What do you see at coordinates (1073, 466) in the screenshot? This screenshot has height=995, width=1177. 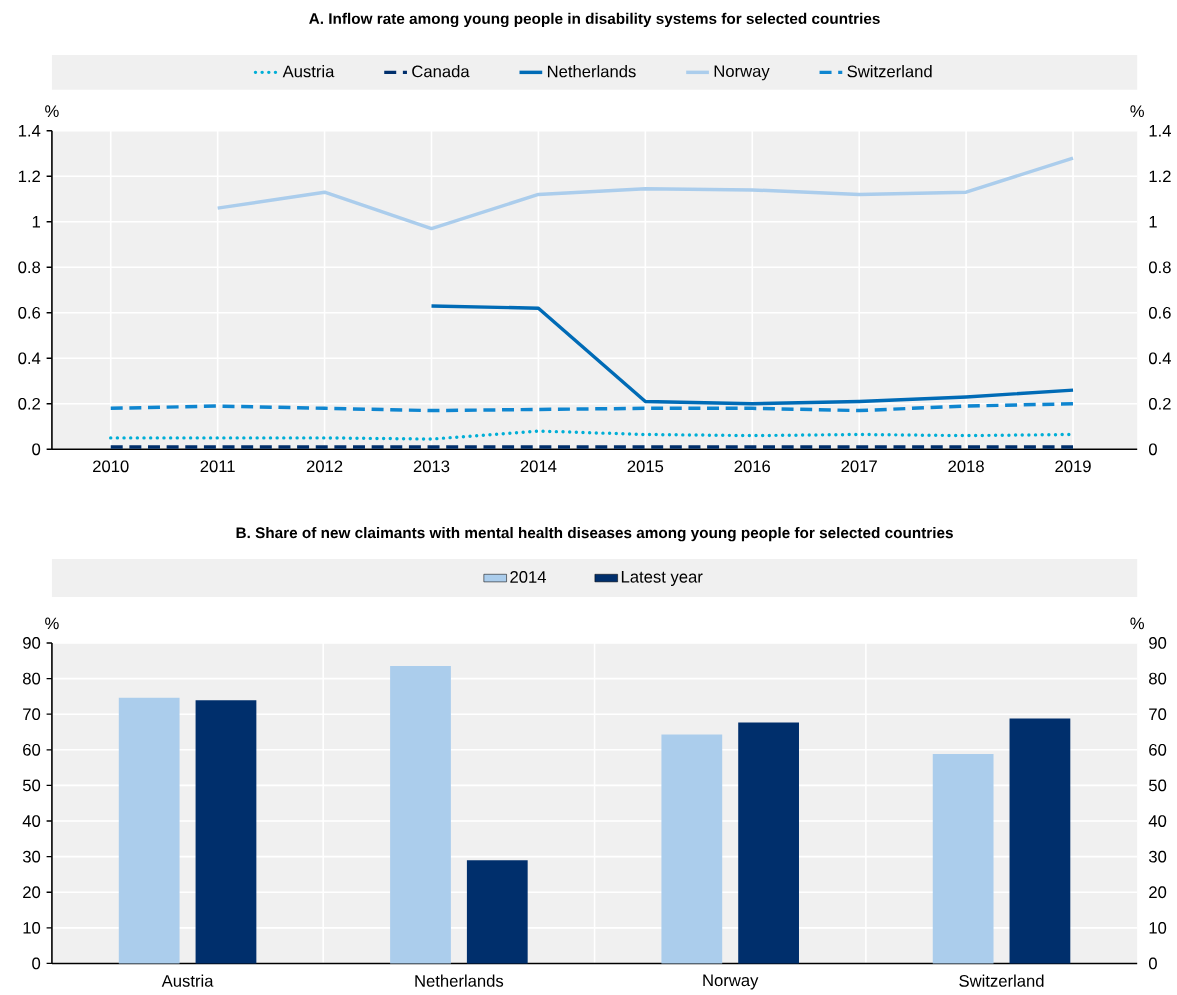 I see `x-tick-label: 2019` at bounding box center [1073, 466].